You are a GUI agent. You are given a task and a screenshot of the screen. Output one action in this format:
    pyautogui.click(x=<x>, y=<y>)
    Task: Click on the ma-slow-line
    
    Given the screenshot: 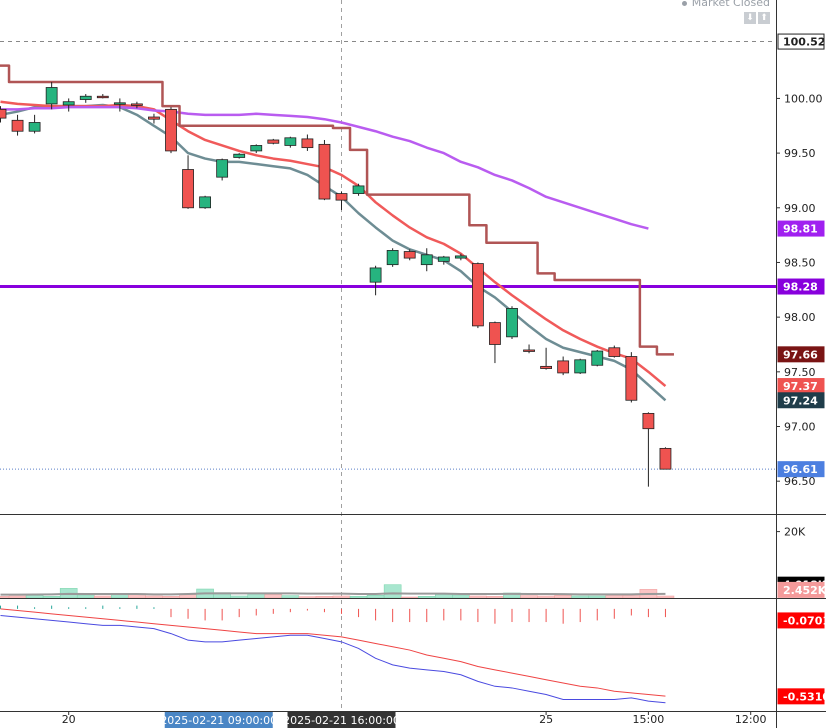 What is the action you would take?
    pyautogui.click(x=324, y=167)
    